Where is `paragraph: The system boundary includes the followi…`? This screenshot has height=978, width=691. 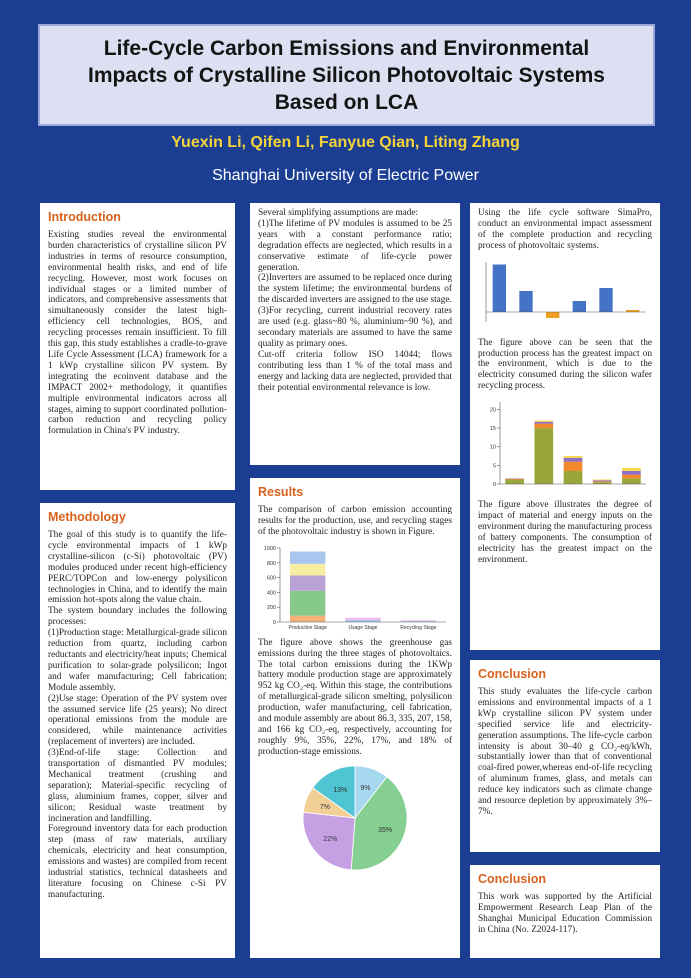 paragraph: The system boundary includes the followi… is located at coordinates (137, 617).